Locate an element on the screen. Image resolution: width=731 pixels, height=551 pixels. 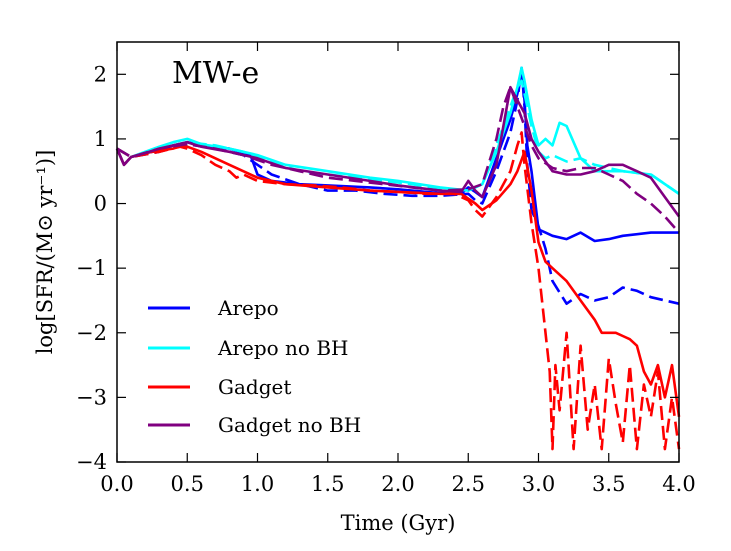
chart-title: MW-e is located at coordinates (215, 73).